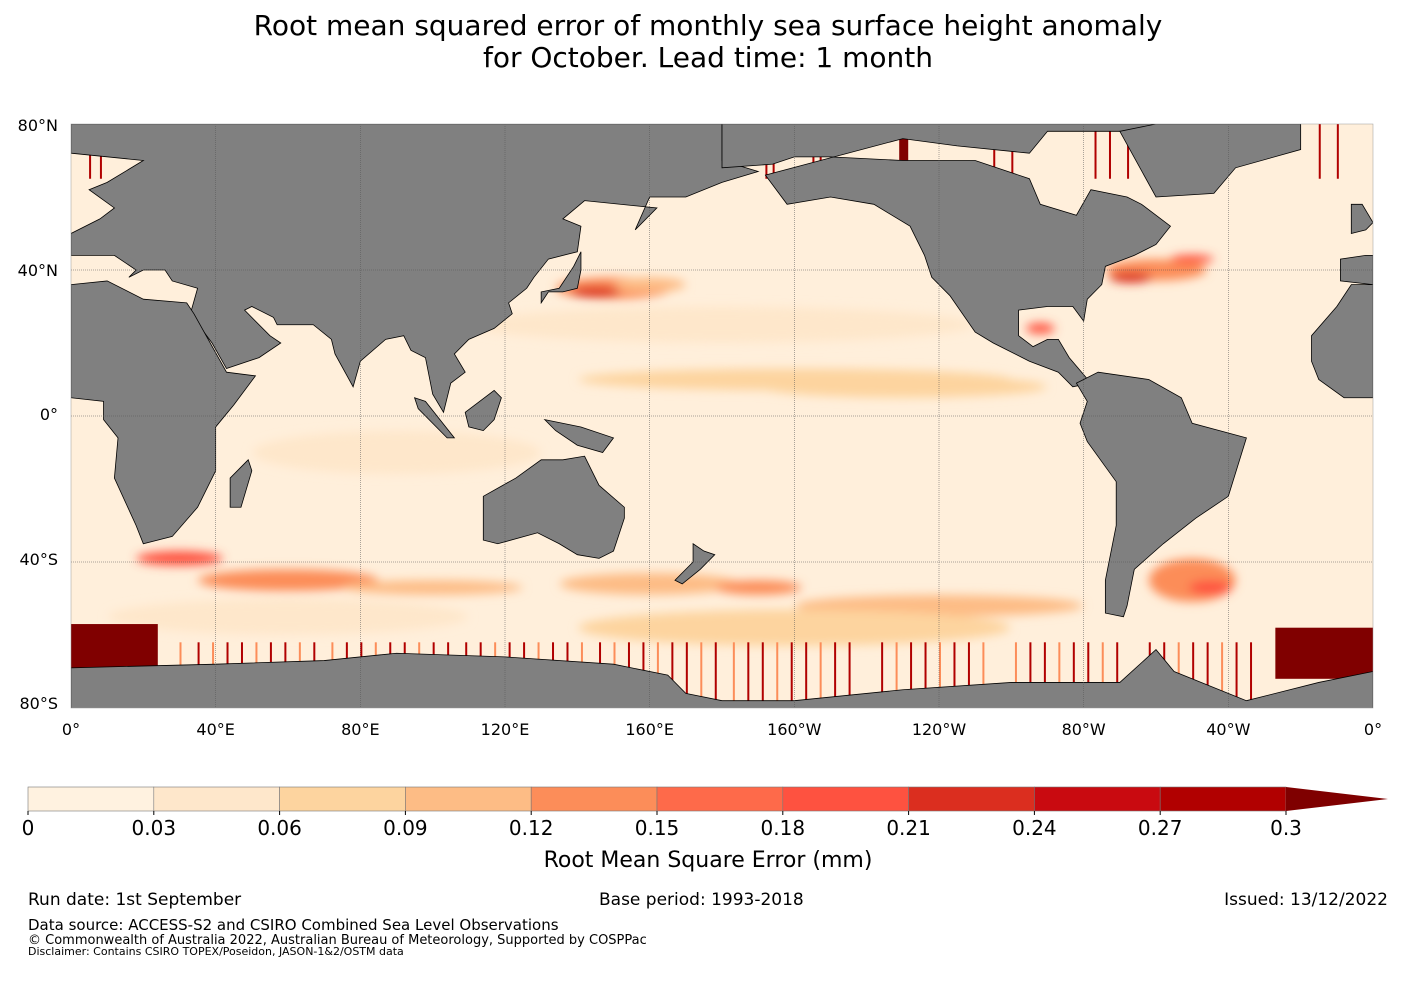  What do you see at coordinates (1228, 729) in the screenshot?
I see `lon-label: 40°W` at bounding box center [1228, 729].